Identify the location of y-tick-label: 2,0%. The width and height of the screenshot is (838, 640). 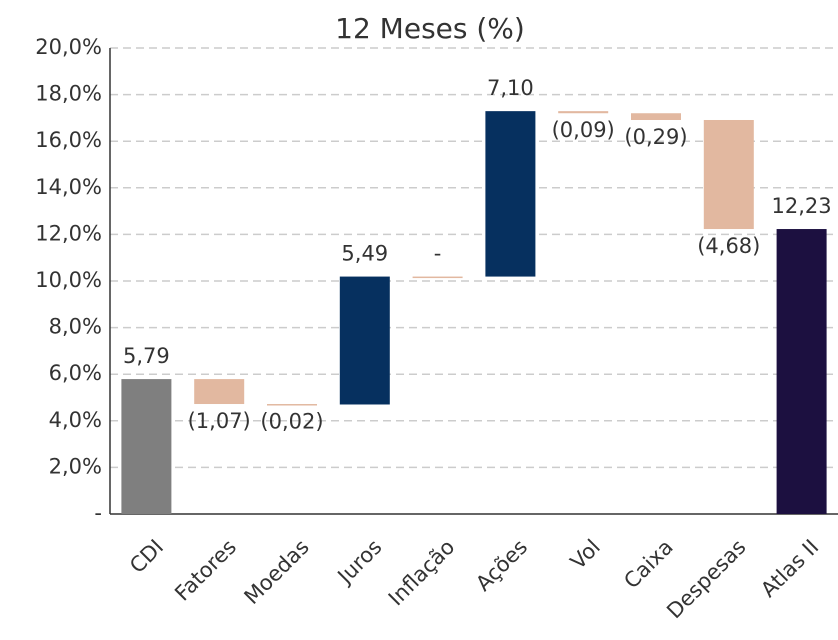
(75, 466).